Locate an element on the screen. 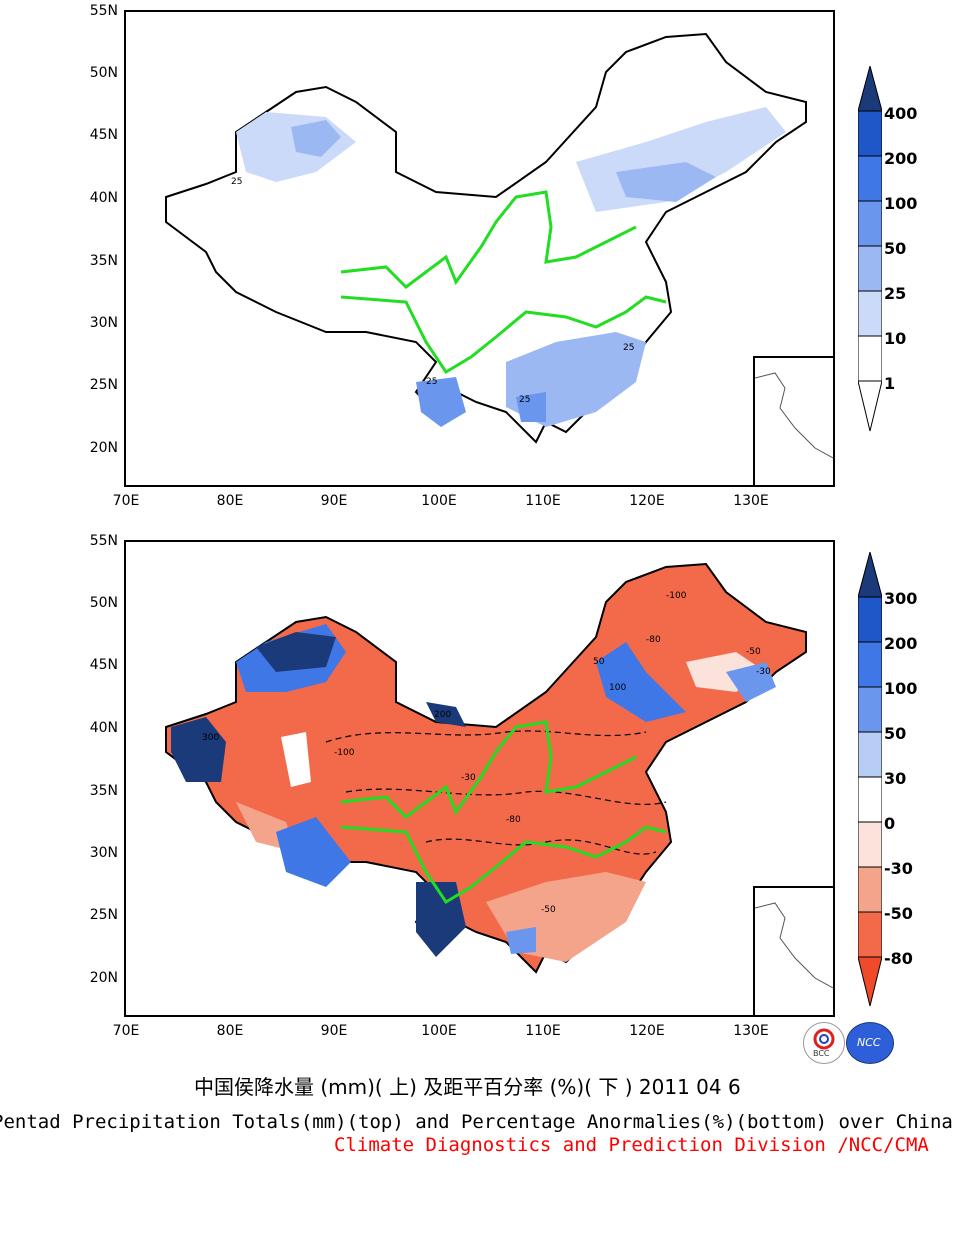 The image size is (960, 1243). top-ytick-30n: 30N is located at coordinates (103, 323).